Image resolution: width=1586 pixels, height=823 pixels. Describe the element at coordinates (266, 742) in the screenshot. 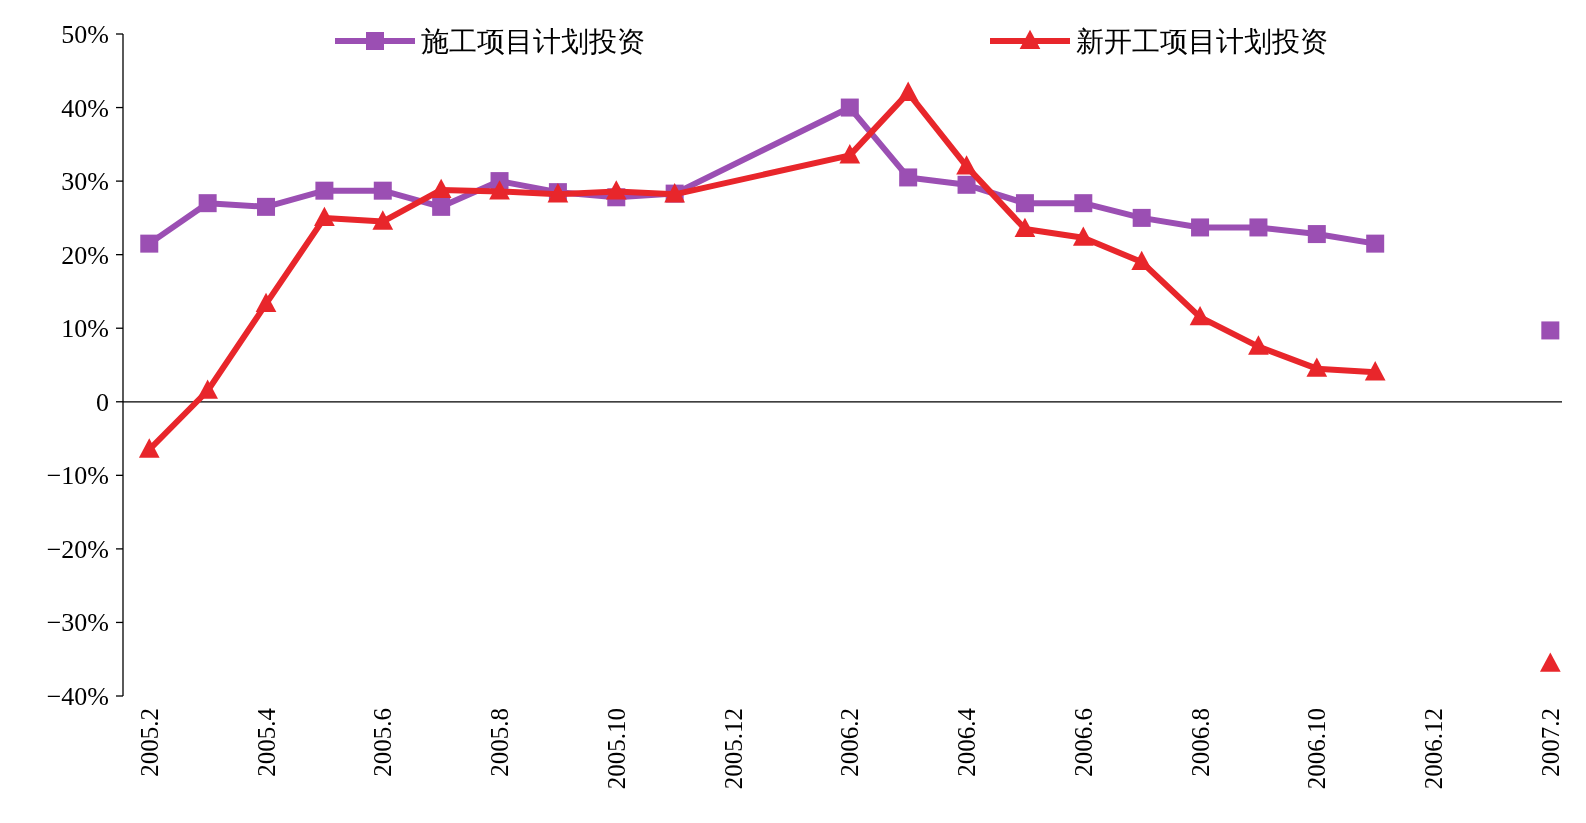

I see `x-tick-label: 2005.4` at that location.